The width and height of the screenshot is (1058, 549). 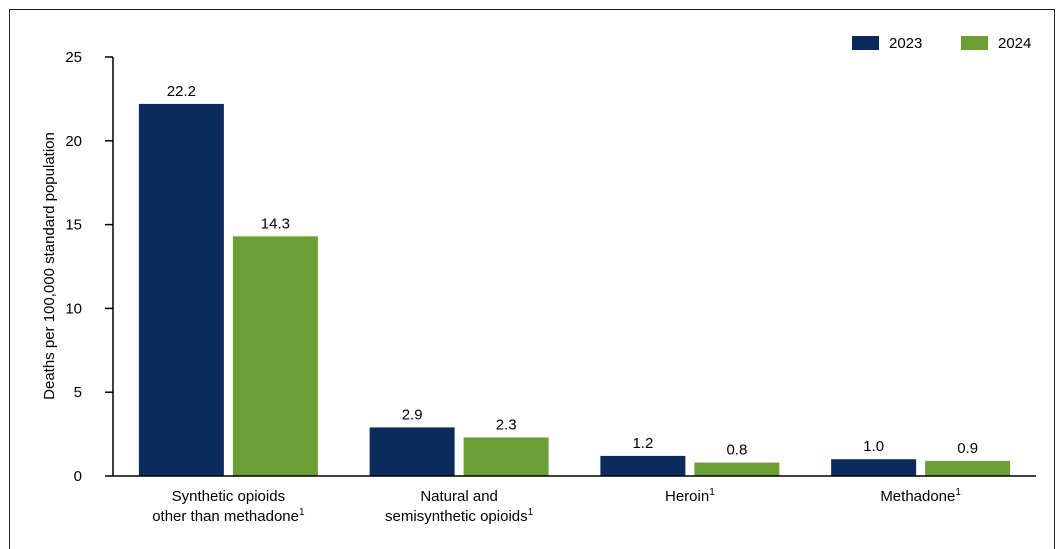 What do you see at coordinates (181, 91) in the screenshot?
I see `bar-value-label: 22.2` at bounding box center [181, 91].